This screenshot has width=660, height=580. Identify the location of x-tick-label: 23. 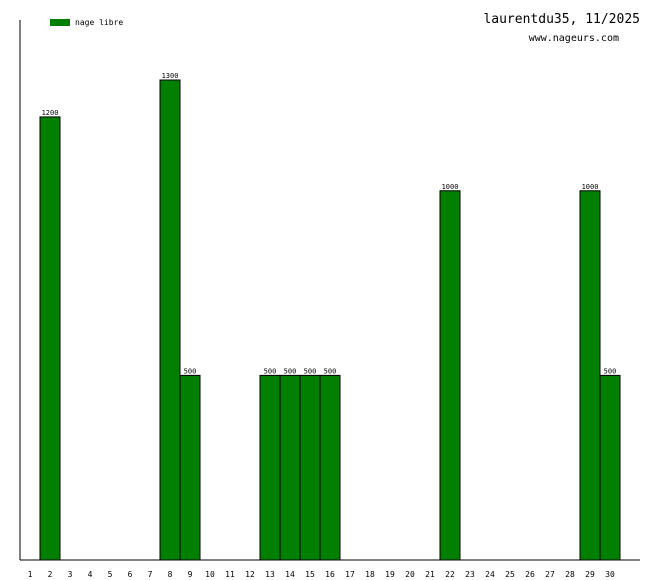
(470, 574).